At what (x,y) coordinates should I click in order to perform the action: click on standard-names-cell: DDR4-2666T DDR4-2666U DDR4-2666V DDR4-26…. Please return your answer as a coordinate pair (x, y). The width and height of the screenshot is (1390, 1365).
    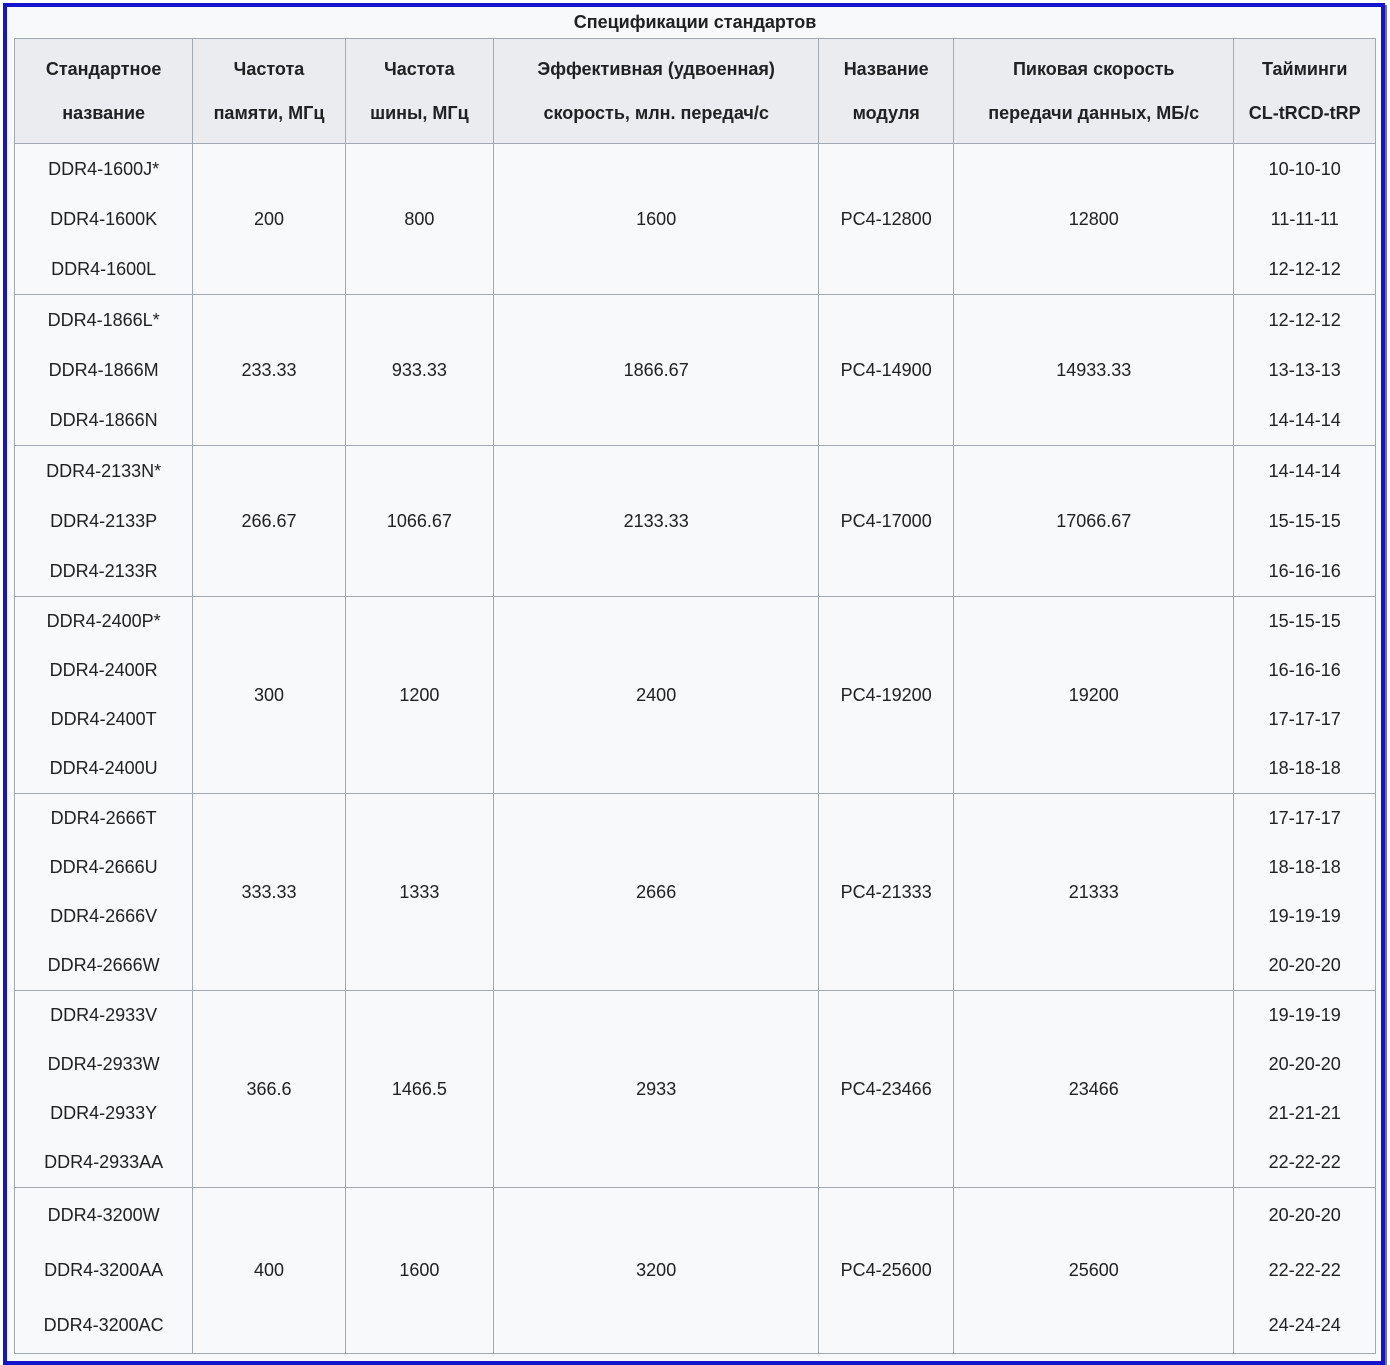
    Looking at the image, I should click on (103, 892).